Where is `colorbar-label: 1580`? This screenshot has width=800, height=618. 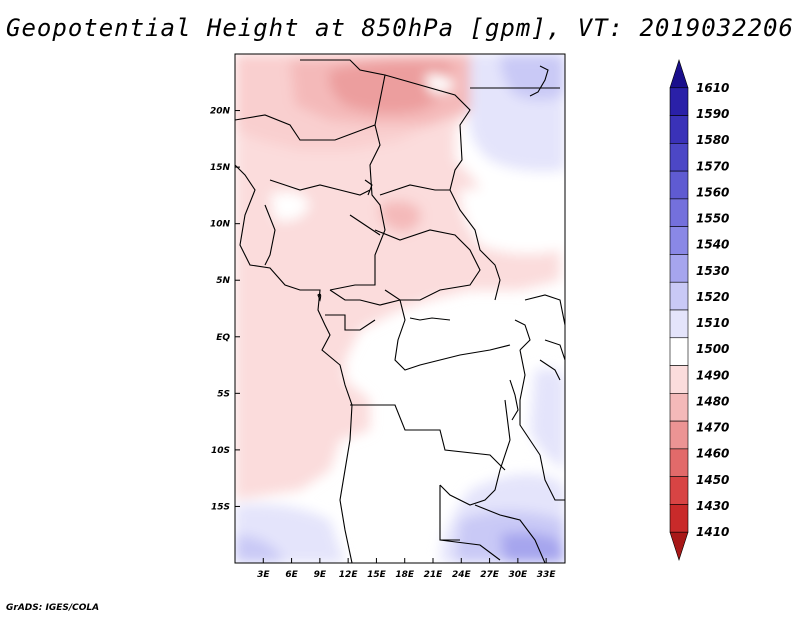
colorbar-label: 1580 is located at coordinates (712, 140).